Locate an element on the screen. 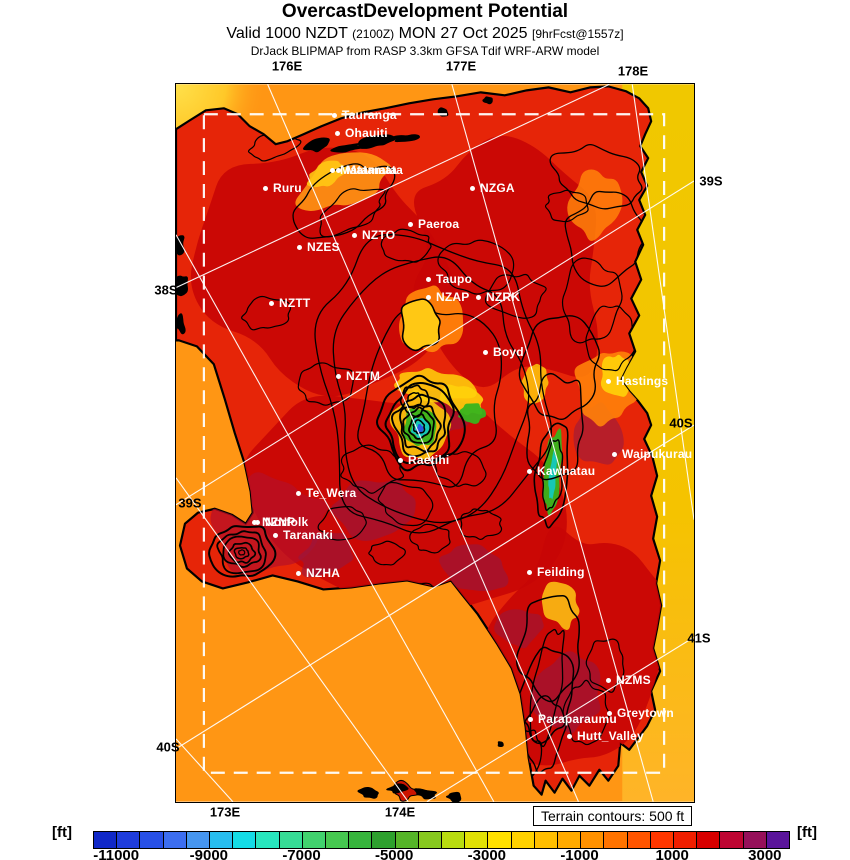 This screenshot has width=850, height=860. legend-unit-right: [ft] is located at coordinates (807, 832).